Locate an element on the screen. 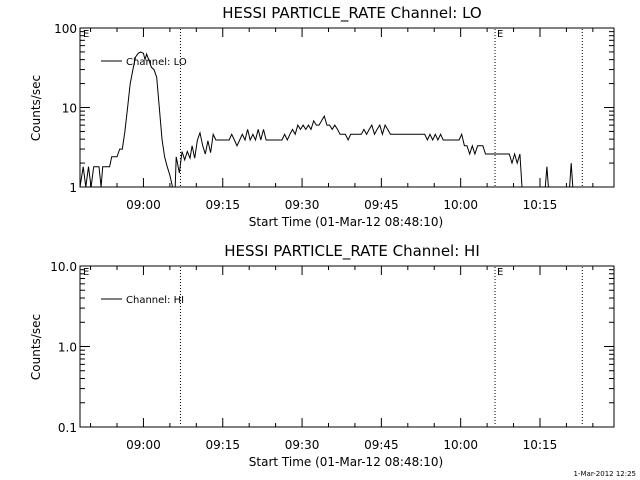  lo-legend-label: Channel: LO is located at coordinates (156, 62).